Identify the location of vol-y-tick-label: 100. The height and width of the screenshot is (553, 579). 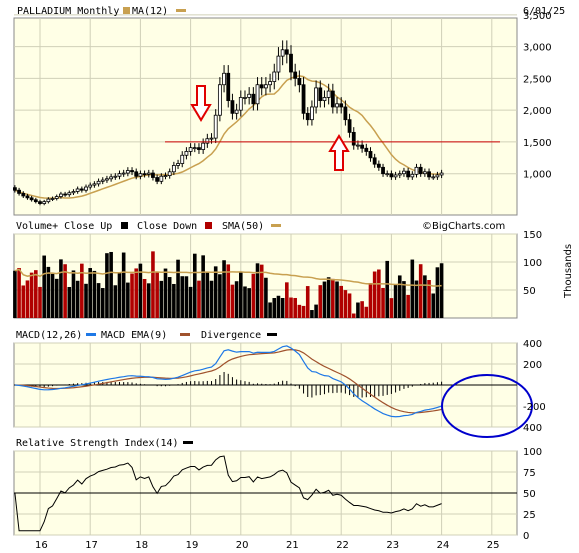
(532, 263).